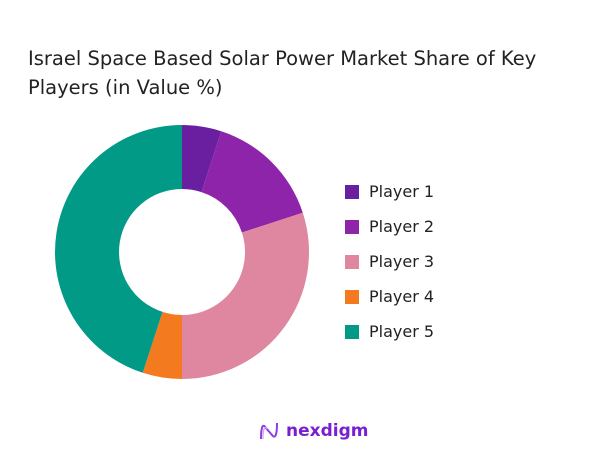  I want to click on legend-label: Player 4, so click(402, 296).